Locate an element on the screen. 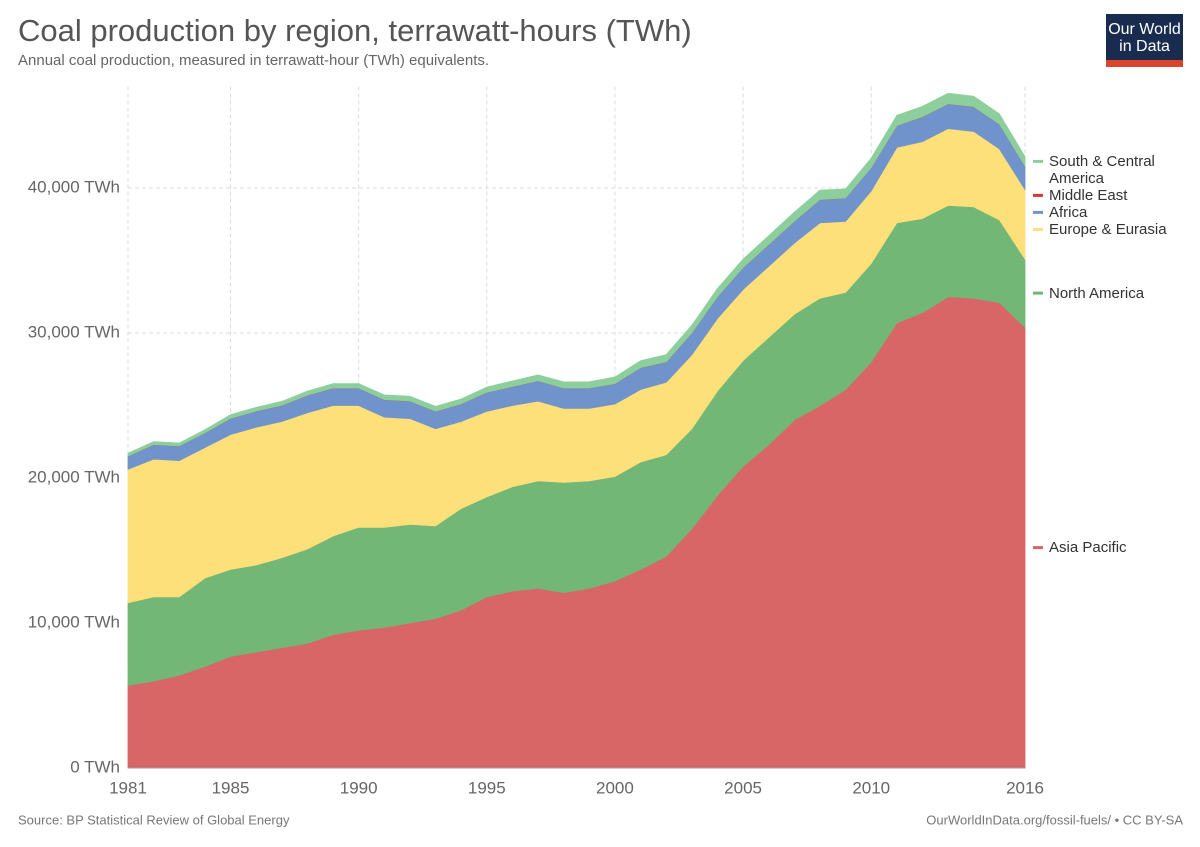 This screenshot has height=847, width=1200. x-tick-label: 1995 is located at coordinates (487, 787).